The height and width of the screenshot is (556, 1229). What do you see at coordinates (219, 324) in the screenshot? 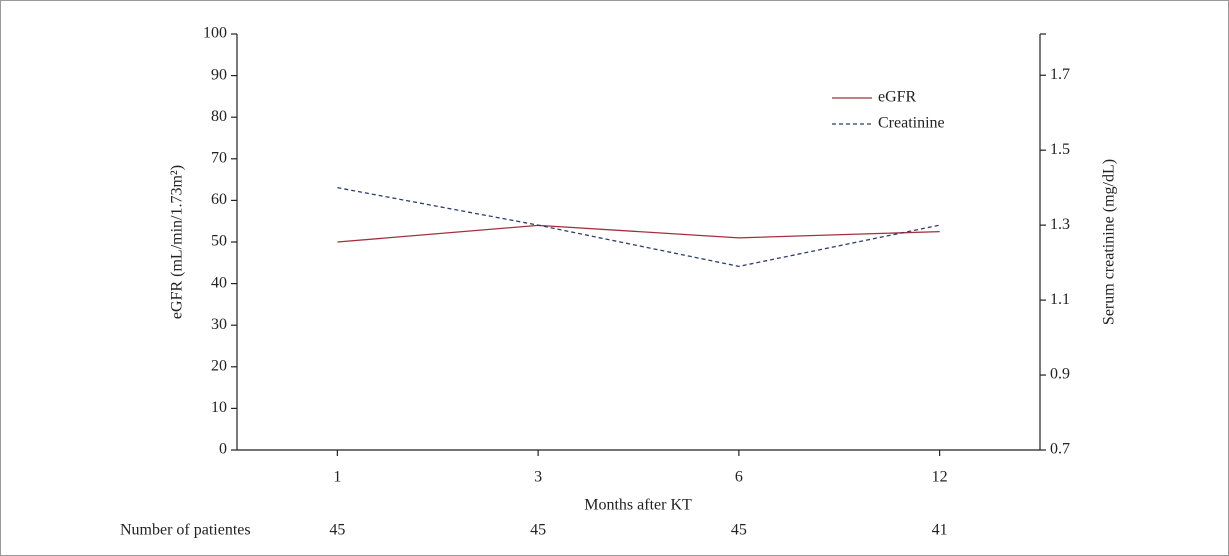
I see `y-tick-label: 30` at bounding box center [219, 324].